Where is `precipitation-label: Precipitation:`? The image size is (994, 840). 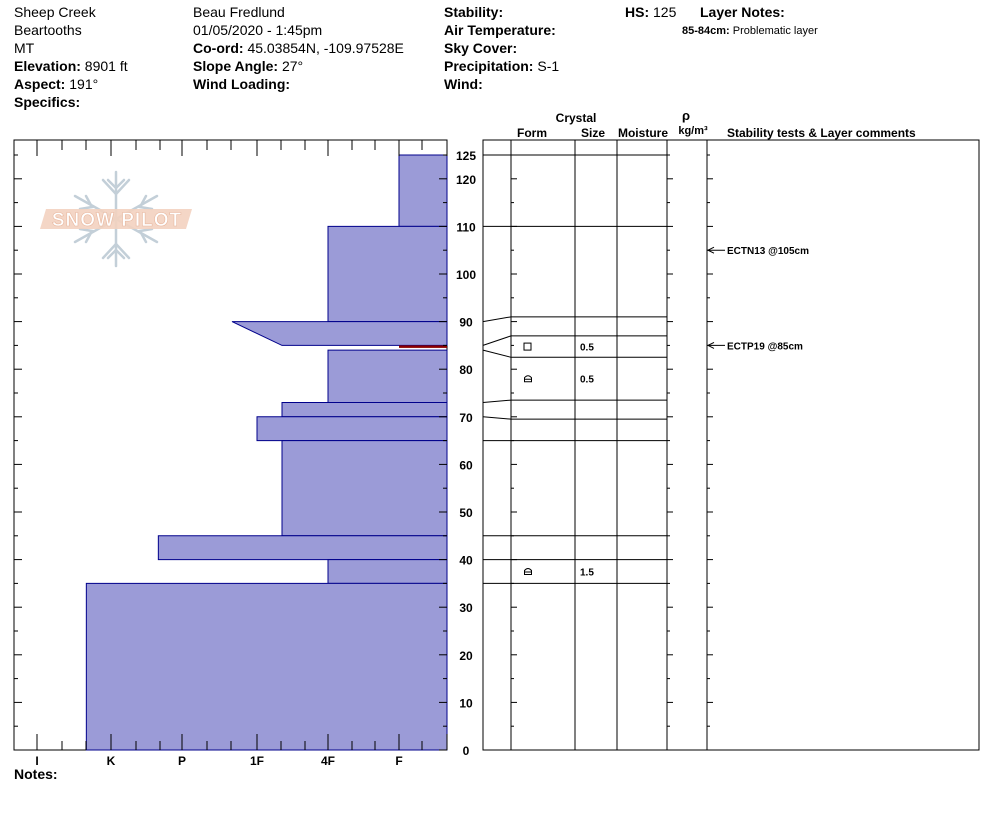 precipitation-label: Precipitation: is located at coordinates (489, 66).